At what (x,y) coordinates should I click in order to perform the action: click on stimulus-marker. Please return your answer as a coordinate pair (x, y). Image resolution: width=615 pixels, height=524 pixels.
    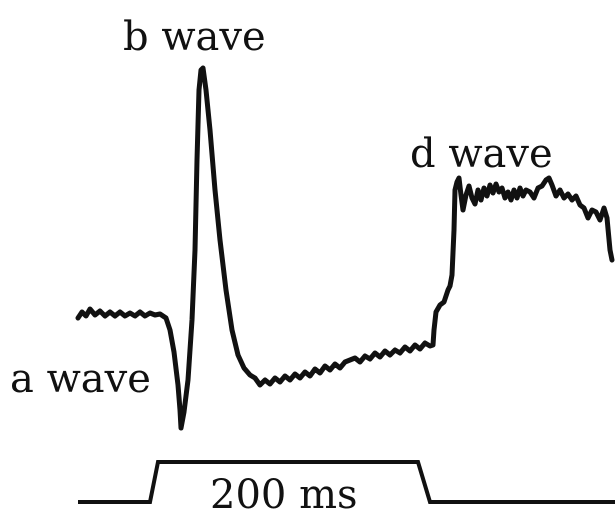
    Looking at the image, I should click on (346, 482).